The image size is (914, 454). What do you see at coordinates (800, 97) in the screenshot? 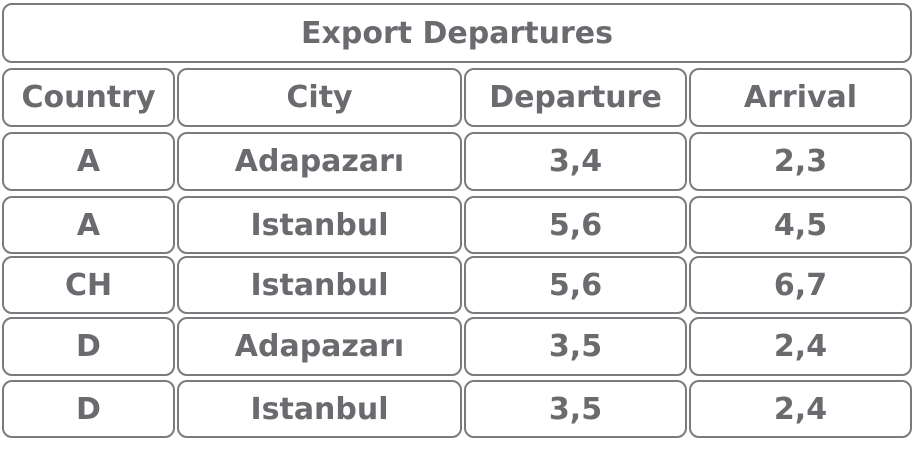
I see `header-cell: Arrival` at bounding box center [800, 97].